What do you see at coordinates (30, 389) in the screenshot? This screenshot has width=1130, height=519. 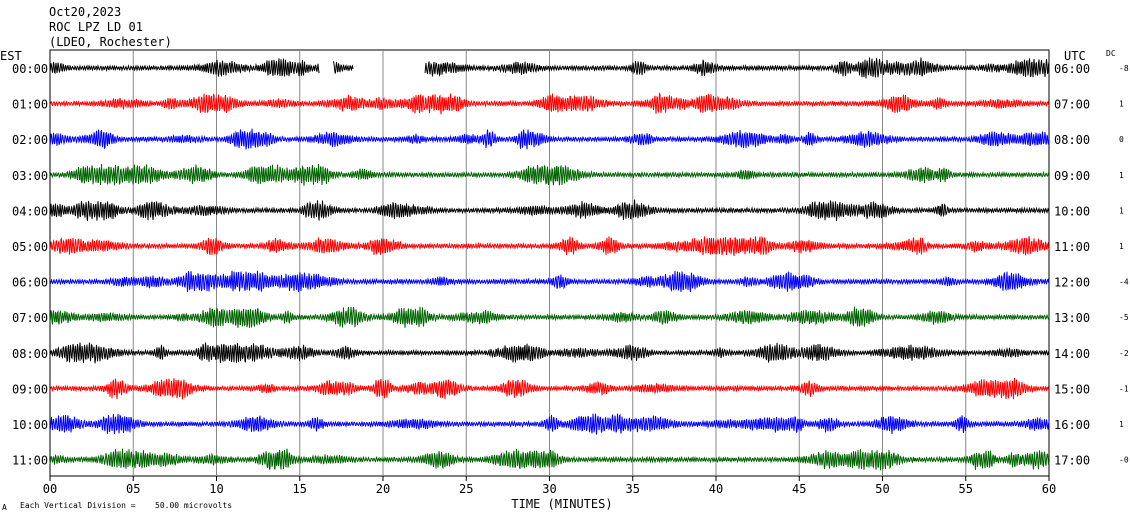 I see `est-hour-label: 09:00` at bounding box center [30, 389].